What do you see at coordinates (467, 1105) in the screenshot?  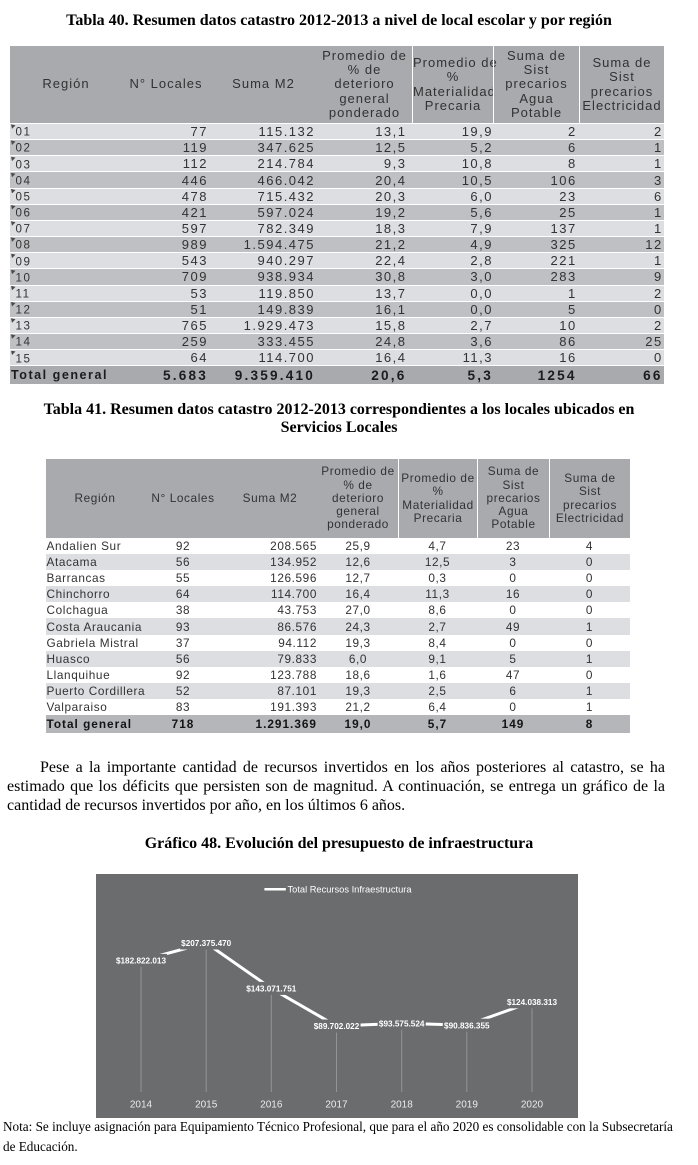 I see `svg-text: 2019` at bounding box center [467, 1105].